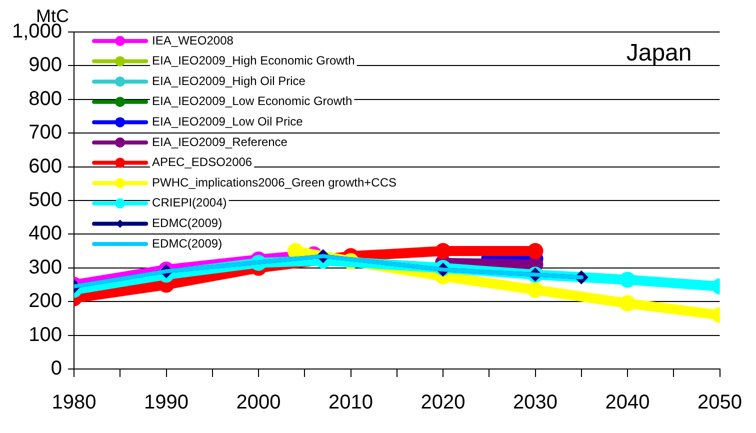 The image size is (756, 433). I want to click on x-tick-label: 2010, so click(351, 403).